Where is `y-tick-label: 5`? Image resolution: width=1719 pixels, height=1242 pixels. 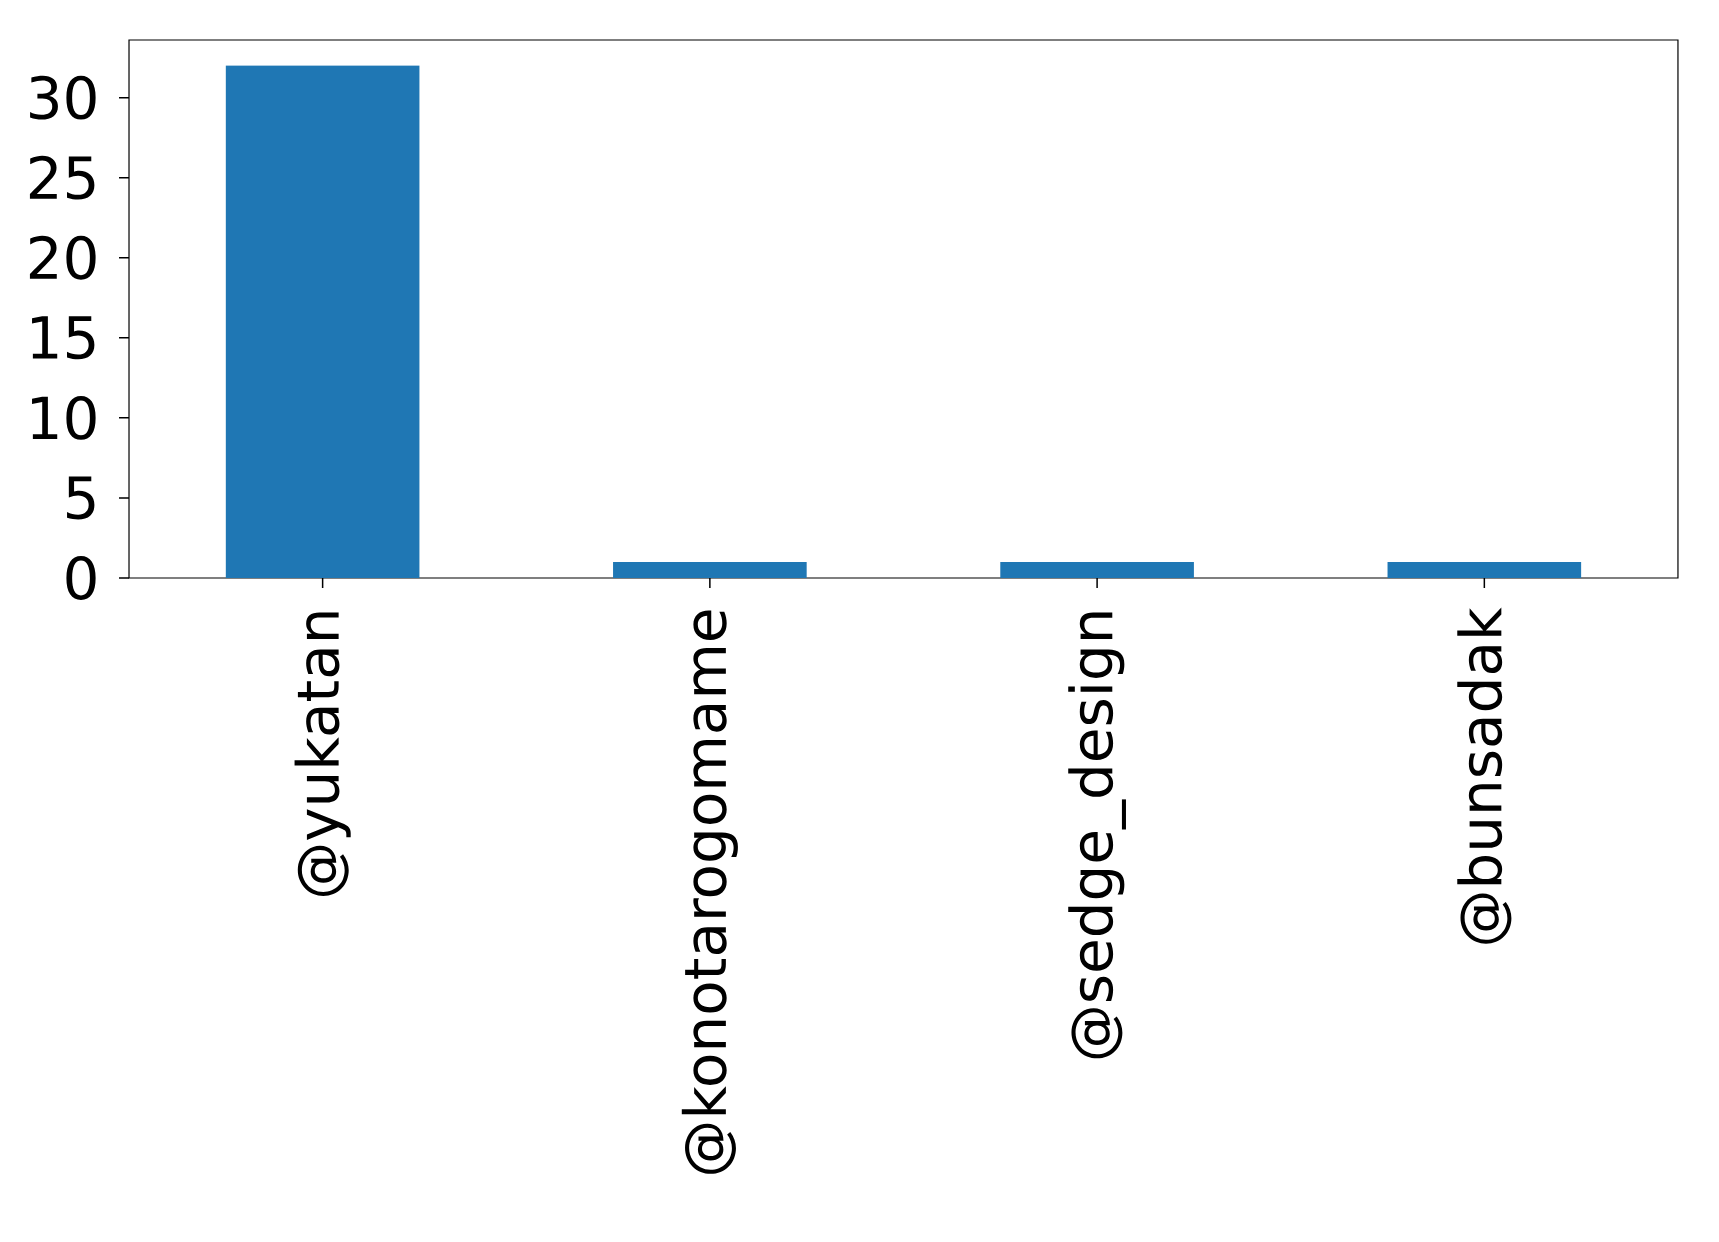 y-tick-label: 5 is located at coordinates (81, 498).